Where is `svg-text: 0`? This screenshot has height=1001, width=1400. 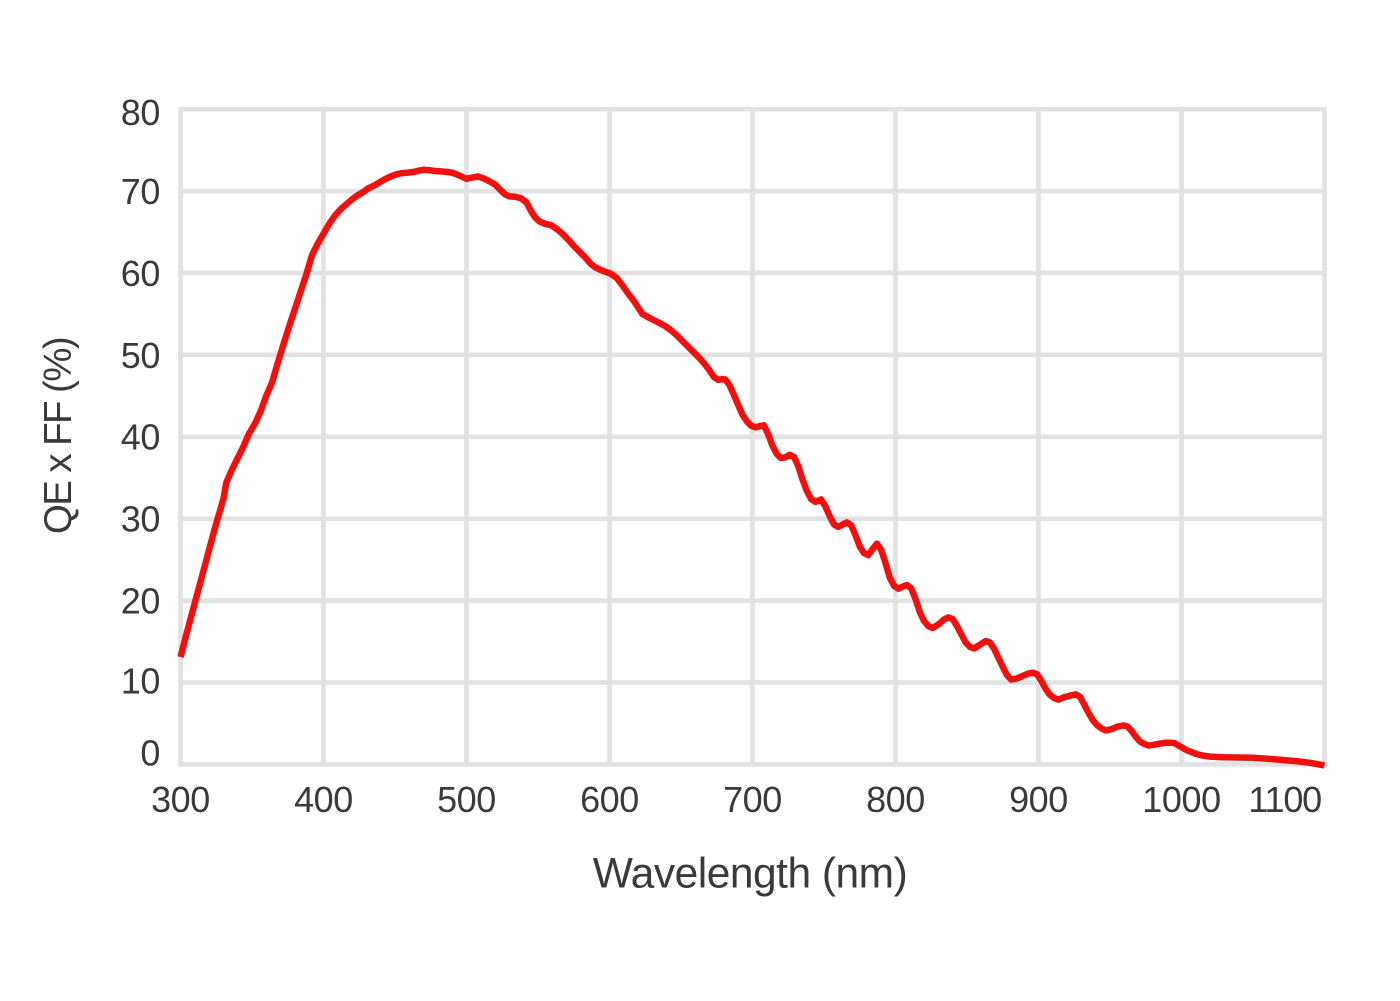 svg-text: 0 is located at coordinates (150, 752).